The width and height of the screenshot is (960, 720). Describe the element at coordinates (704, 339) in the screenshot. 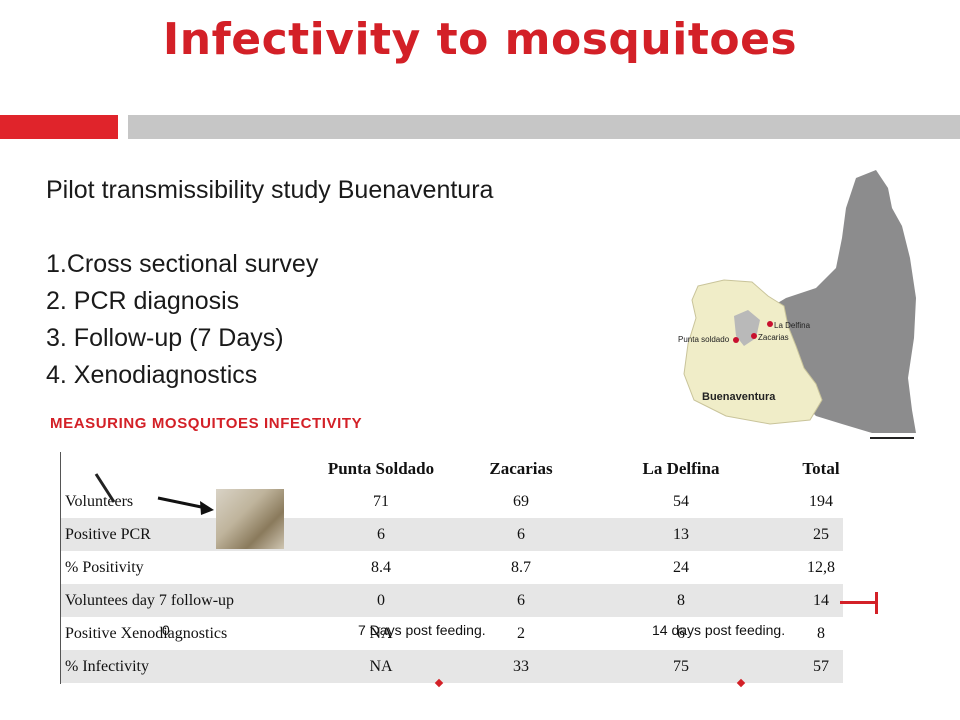

I see `label-punta-soldado: Punta soldado` at that location.